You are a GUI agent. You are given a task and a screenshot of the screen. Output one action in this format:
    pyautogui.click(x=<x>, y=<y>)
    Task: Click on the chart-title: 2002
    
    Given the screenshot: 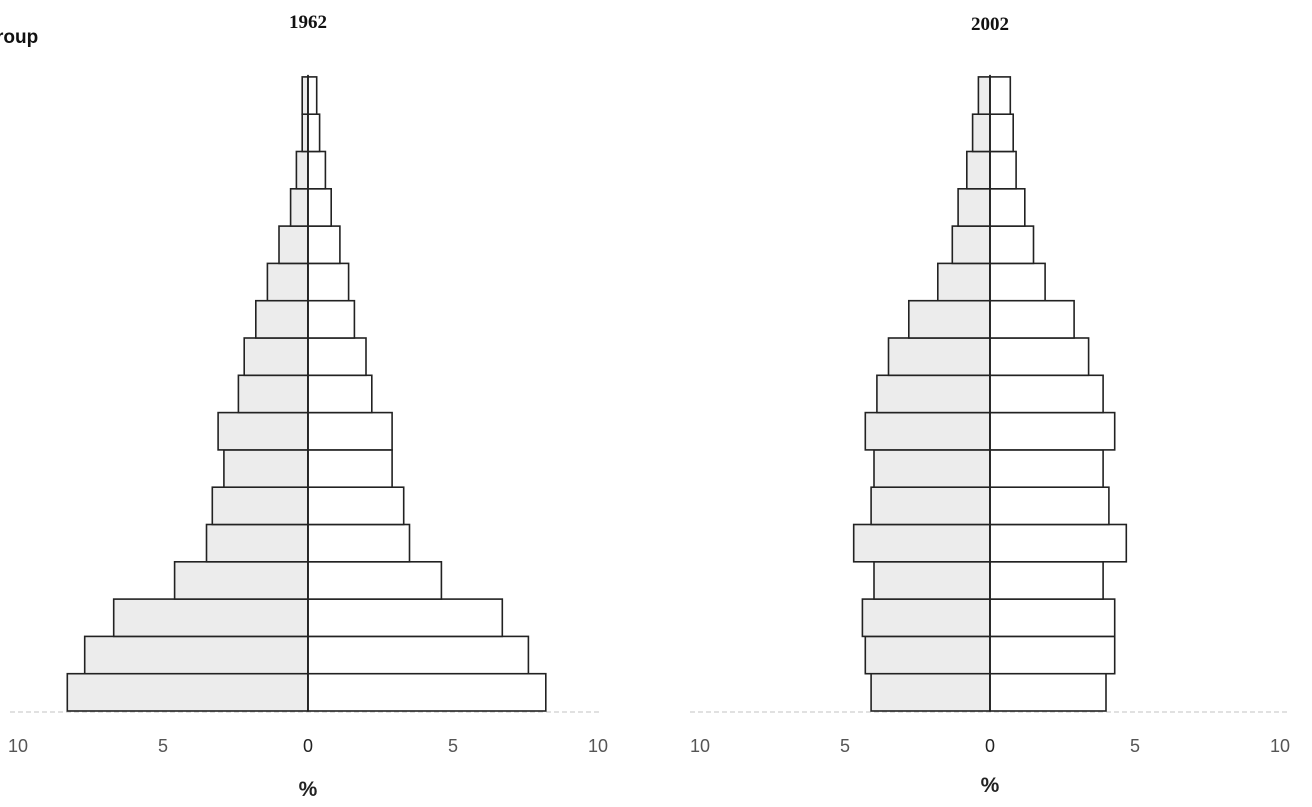 What is the action you would take?
    pyautogui.click(x=990, y=24)
    